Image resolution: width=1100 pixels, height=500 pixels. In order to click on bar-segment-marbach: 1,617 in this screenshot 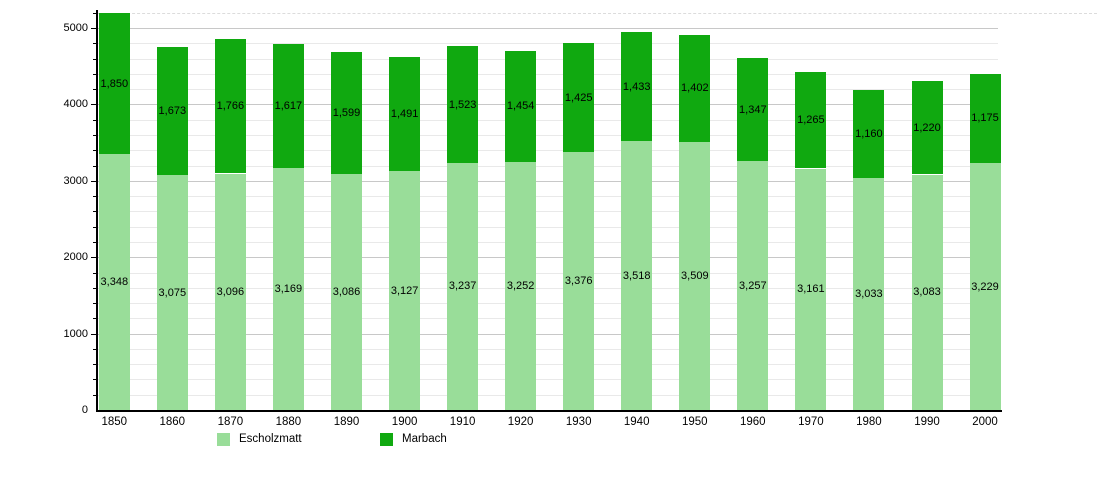, I will do `click(288, 106)`.